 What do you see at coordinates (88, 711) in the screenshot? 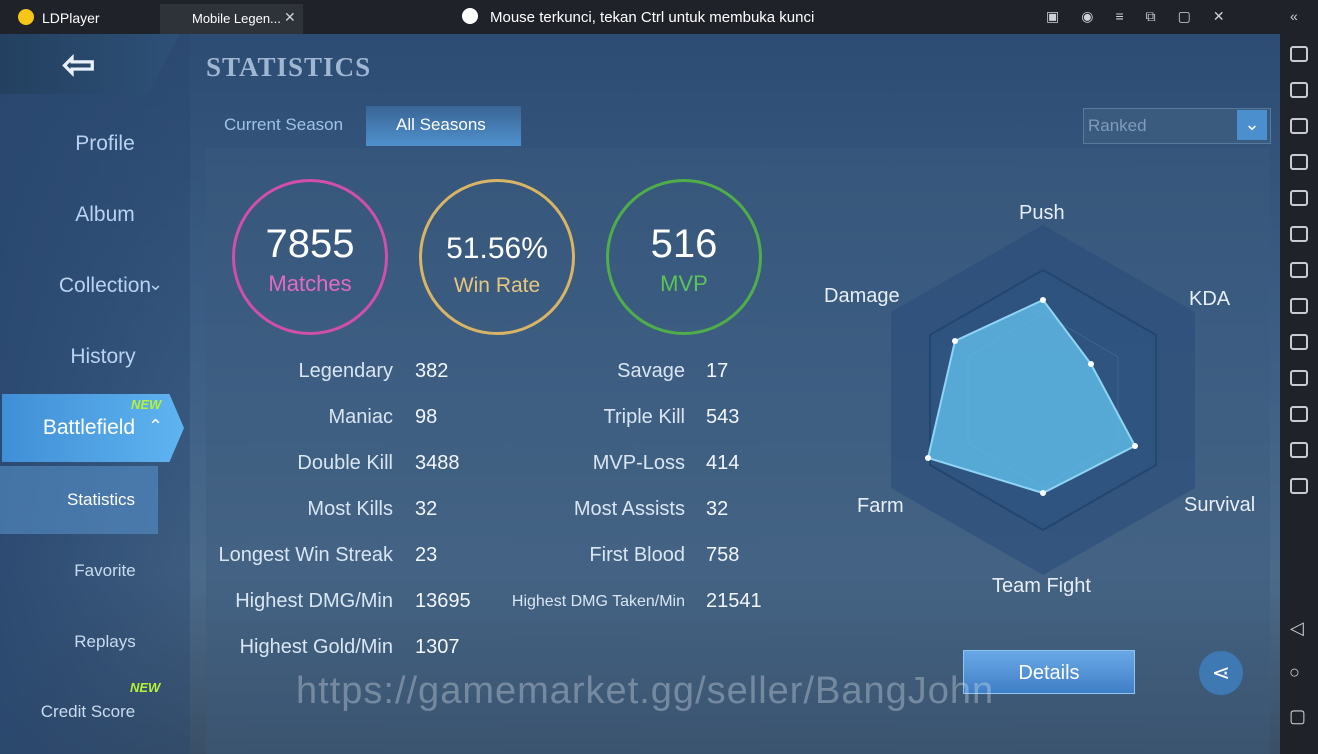
I see `submenu-item: Credit Score` at bounding box center [88, 711].